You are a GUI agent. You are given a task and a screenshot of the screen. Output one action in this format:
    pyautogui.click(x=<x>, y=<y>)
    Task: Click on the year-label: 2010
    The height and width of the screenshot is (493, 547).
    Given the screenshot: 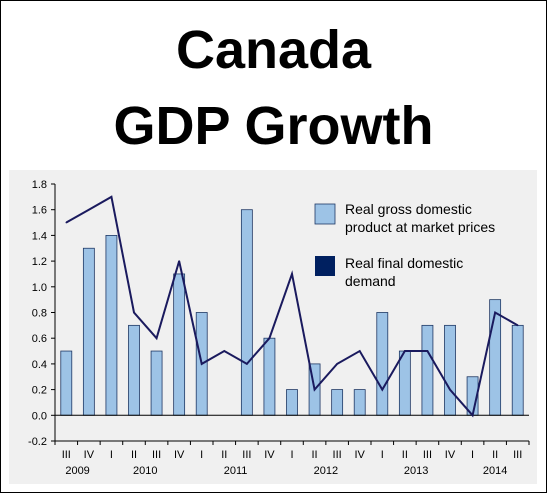 What is the action you would take?
    pyautogui.click(x=145, y=471)
    